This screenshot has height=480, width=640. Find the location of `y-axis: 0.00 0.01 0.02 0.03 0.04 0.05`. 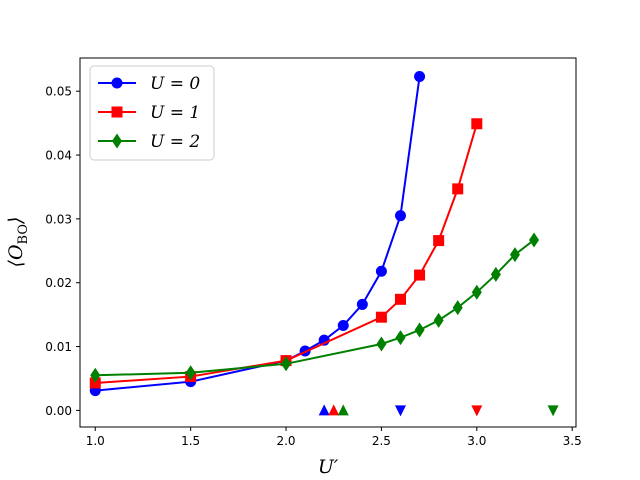

y-axis: 0.00 0.01 0.02 0.03 0.04 0.05 is located at coordinates (62, 251).